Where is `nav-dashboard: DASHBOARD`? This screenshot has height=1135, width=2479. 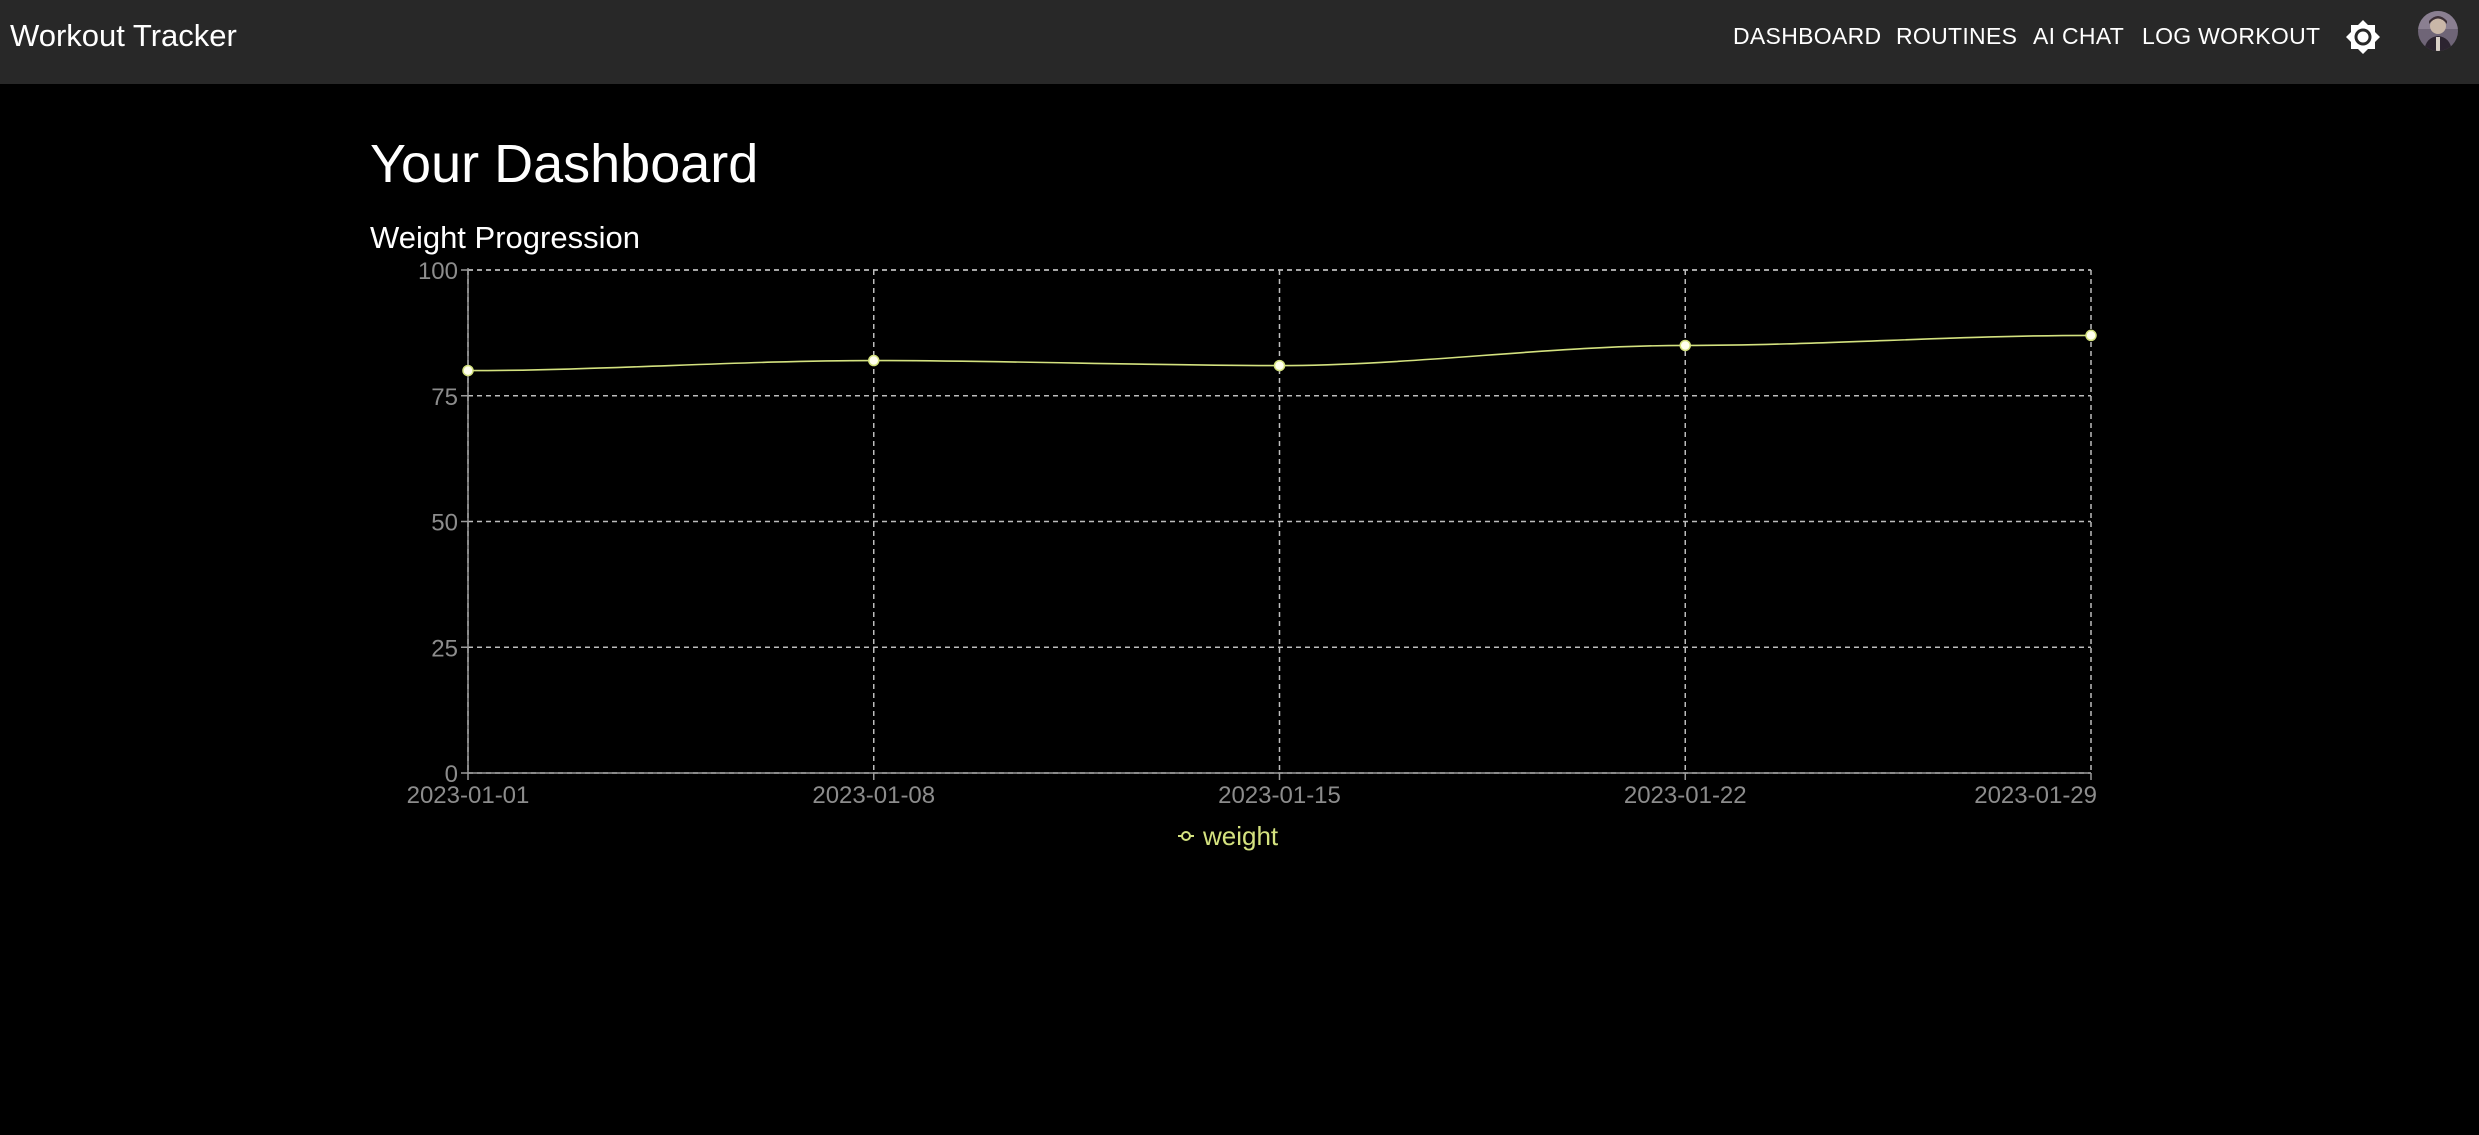
nav-dashboard: DASHBOARD is located at coordinates (1807, 36).